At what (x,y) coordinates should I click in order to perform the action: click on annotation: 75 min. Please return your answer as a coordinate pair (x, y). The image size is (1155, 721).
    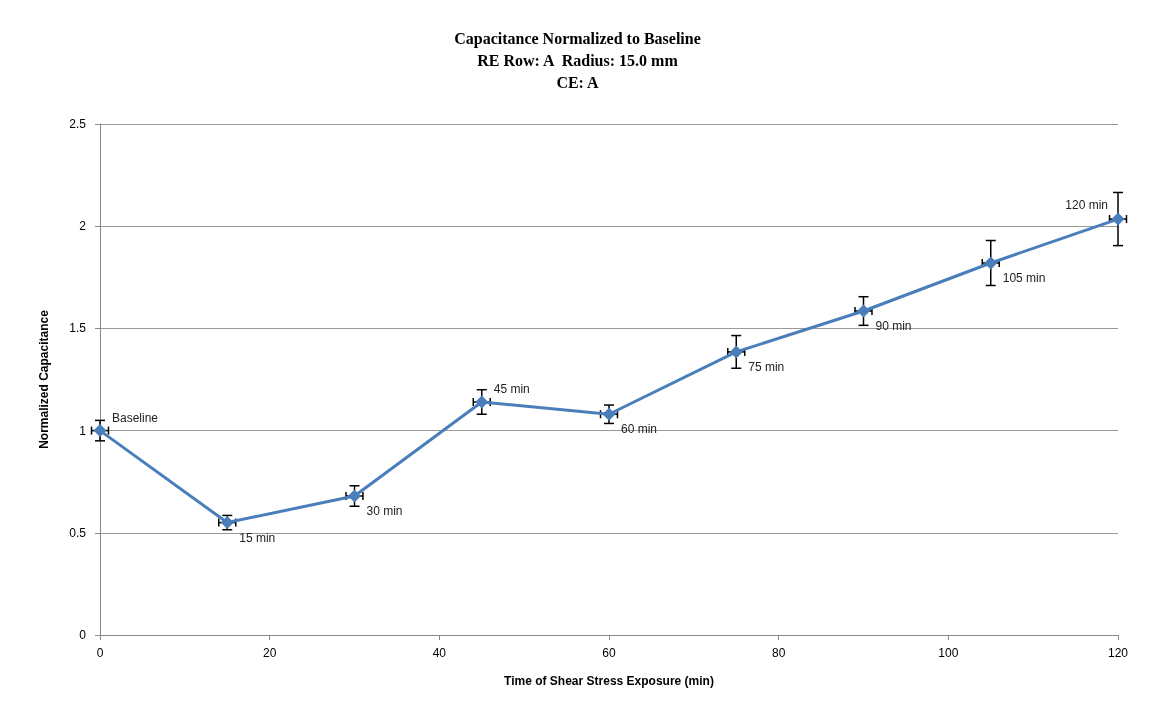
    Looking at the image, I should click on (766, 366).